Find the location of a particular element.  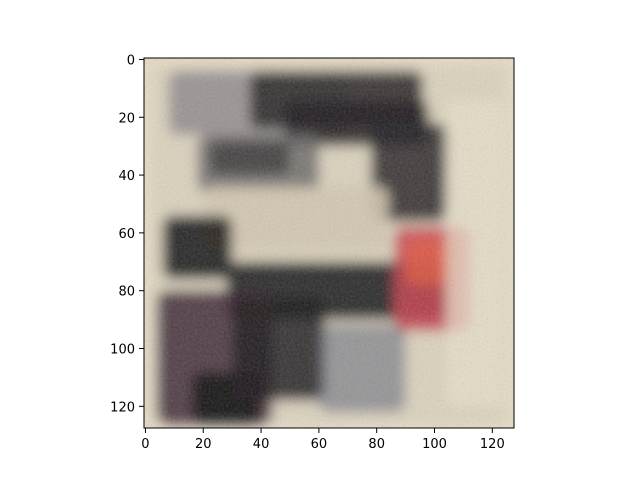

y-tick-label: 0 is located at coordinates (131, 60).